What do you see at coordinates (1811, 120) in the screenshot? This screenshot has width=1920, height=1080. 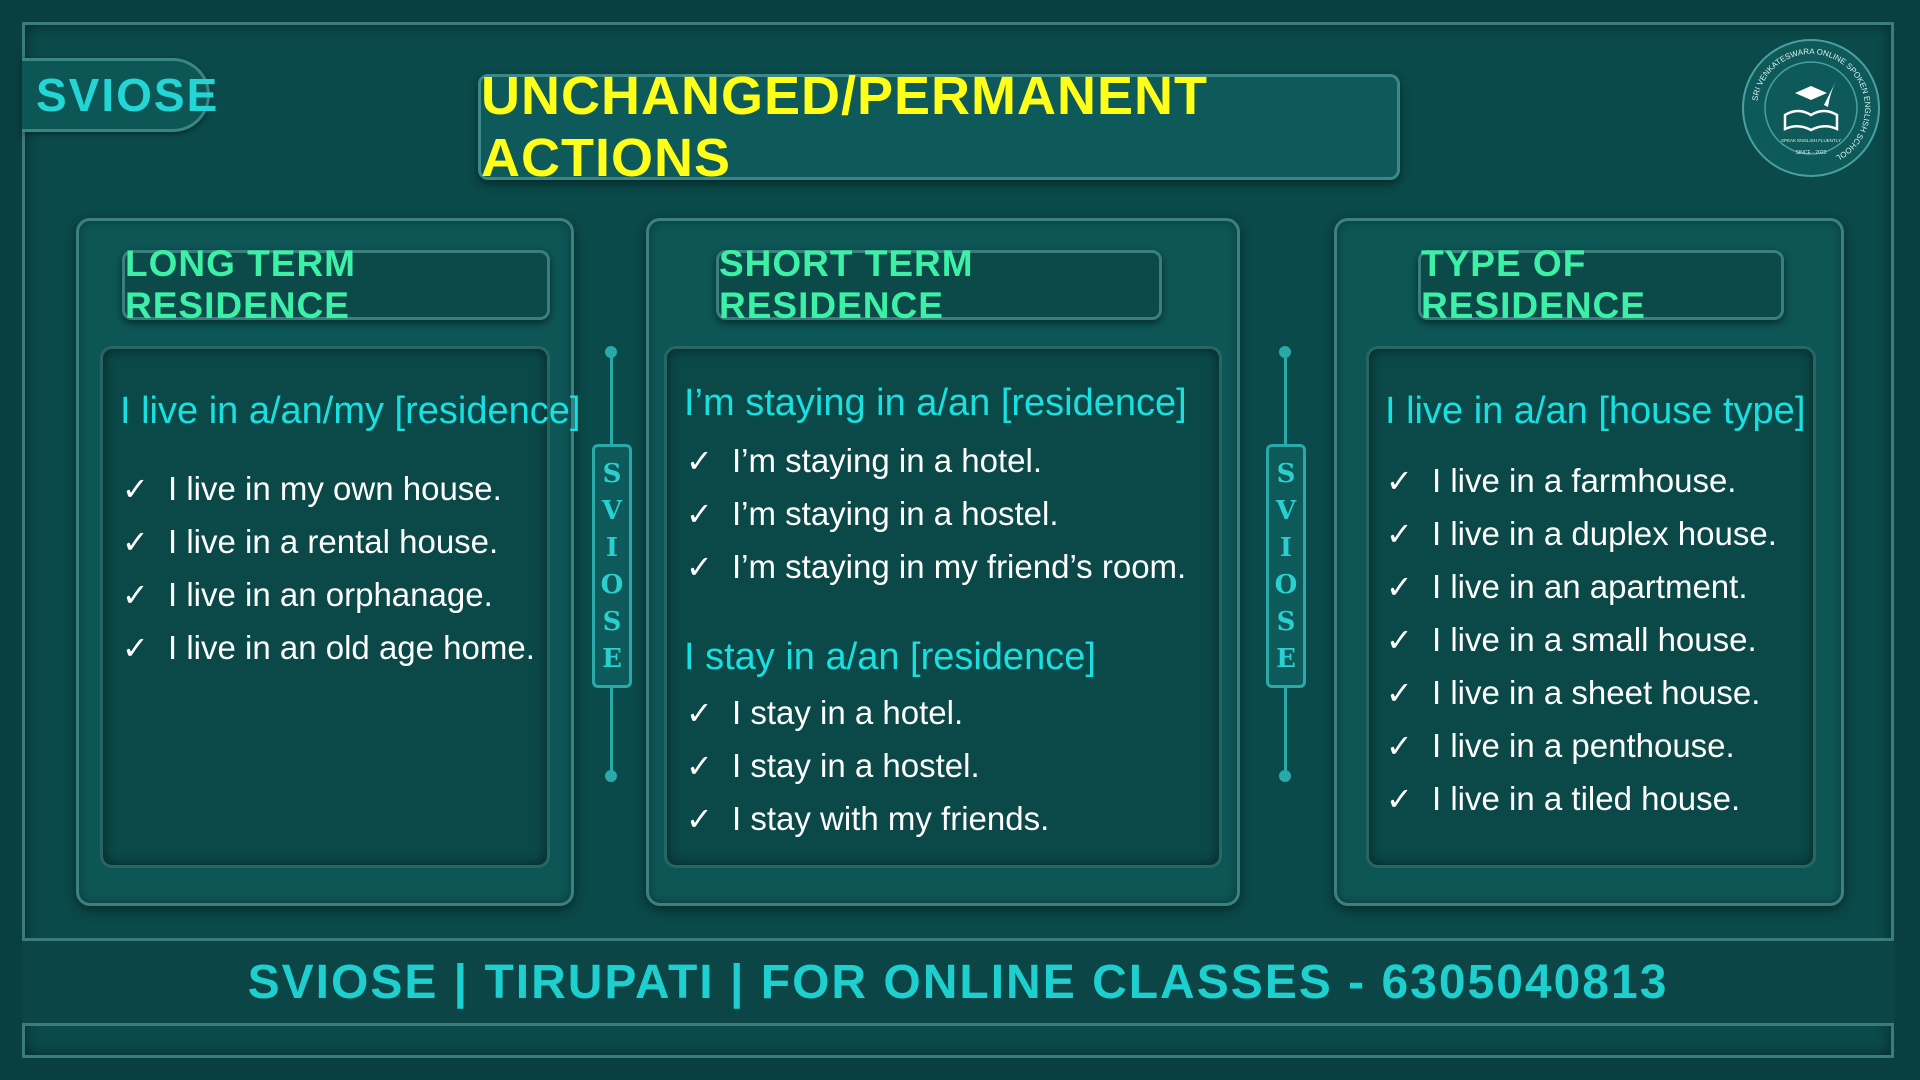 I see `book-icon` at bounding box center [1811, 120].